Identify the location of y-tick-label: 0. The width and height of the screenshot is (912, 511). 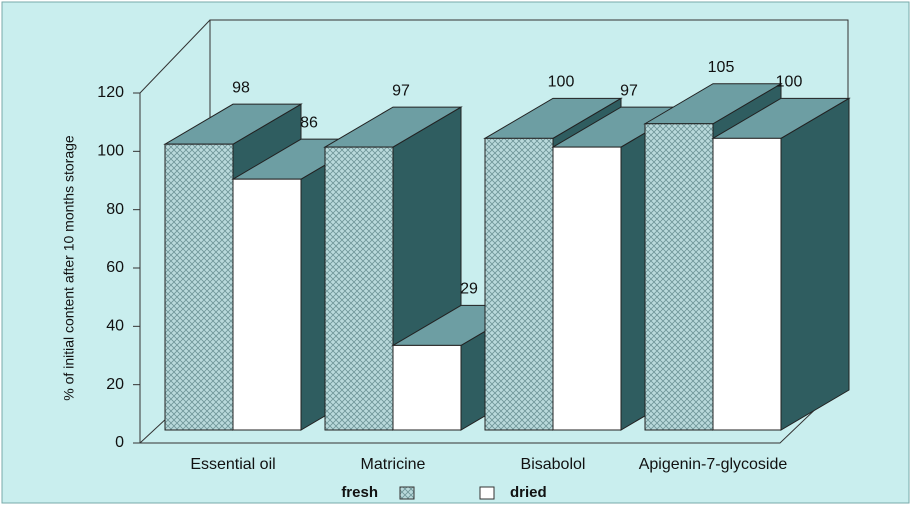
(119, 442).